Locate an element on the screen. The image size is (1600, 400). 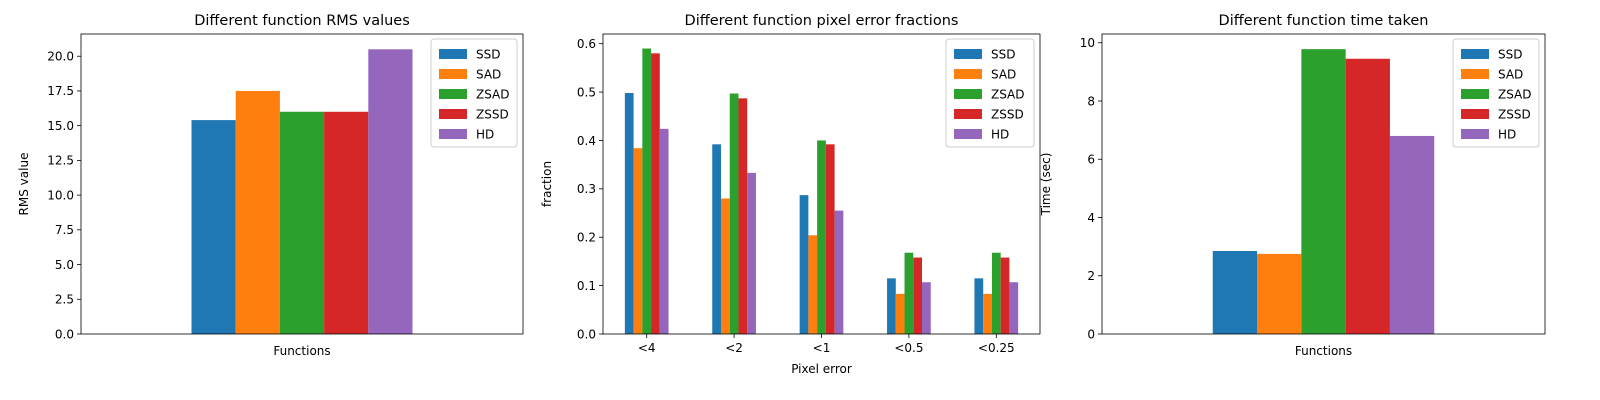
chart-title: Different function time taken is located at coordinates (1324, 21).